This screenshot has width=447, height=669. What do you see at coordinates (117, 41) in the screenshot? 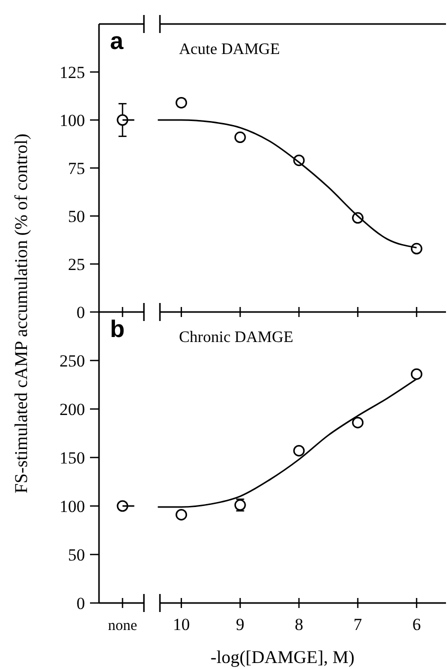
I see `chart-title: a` at bounding box center [117, 41].